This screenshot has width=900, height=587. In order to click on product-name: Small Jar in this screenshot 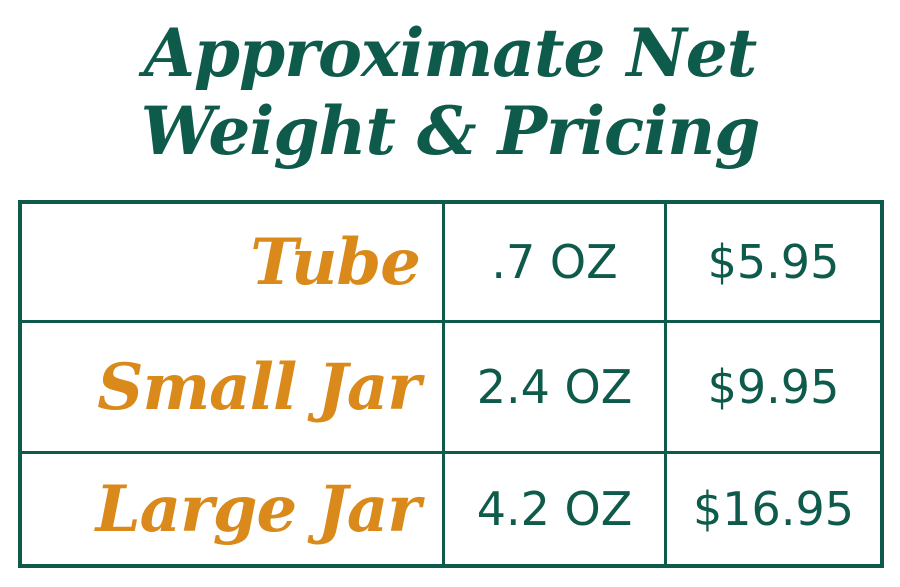, I will do `click(233, 388)`.